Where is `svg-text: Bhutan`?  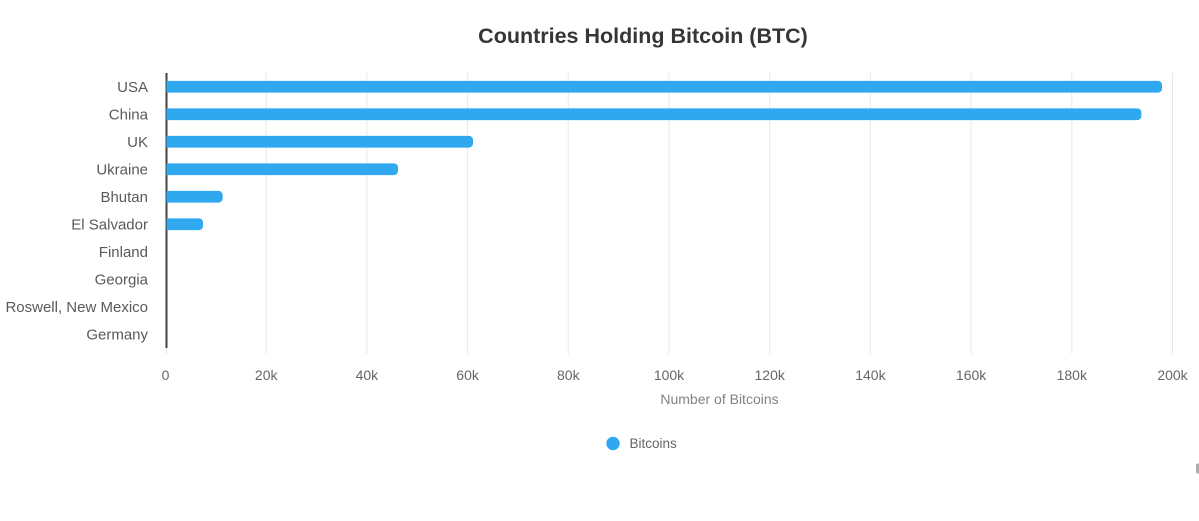
svg-text: Bhutan is located at coordinates (124, 197).